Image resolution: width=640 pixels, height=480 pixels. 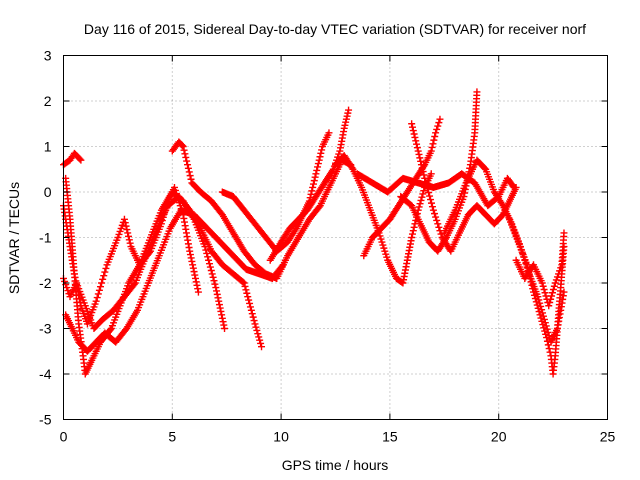 What do you see at coordinates (390, 437) in the screenshot?
I see `x-tick-label: 15` at bounding box center [390, 437].